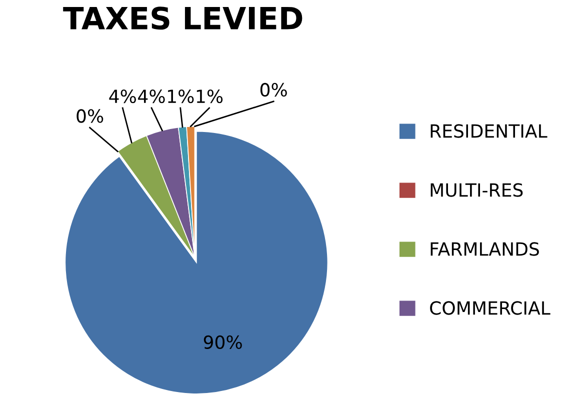 Image resolution: width=573 pixels, height=402 pixels. I want to click on data-label: 90%, so click(223, 342).